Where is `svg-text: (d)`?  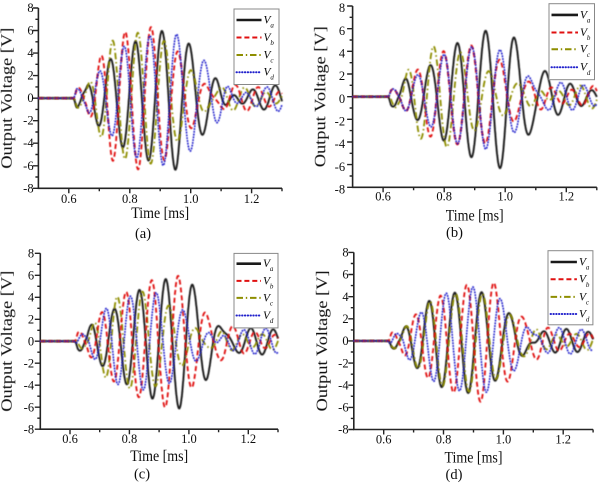
svg-text: (d) is located at coordinates (454, 475).